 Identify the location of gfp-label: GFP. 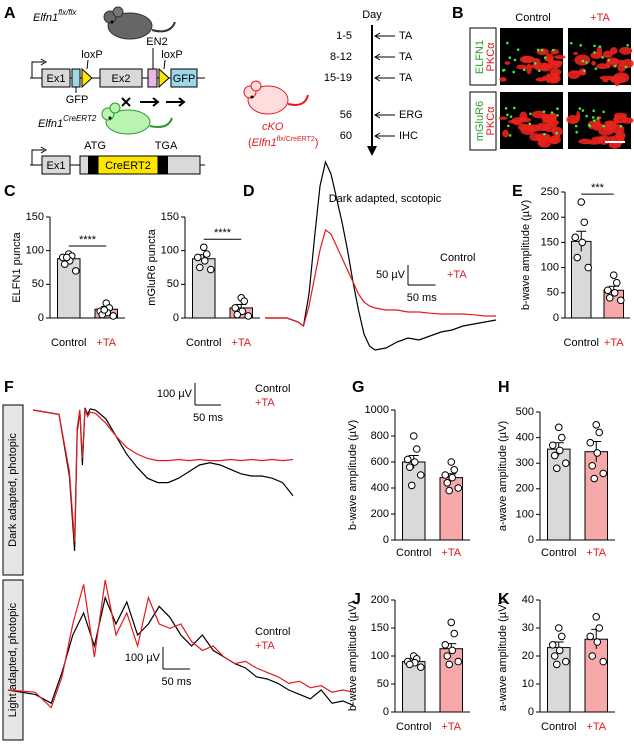
(77, 100).